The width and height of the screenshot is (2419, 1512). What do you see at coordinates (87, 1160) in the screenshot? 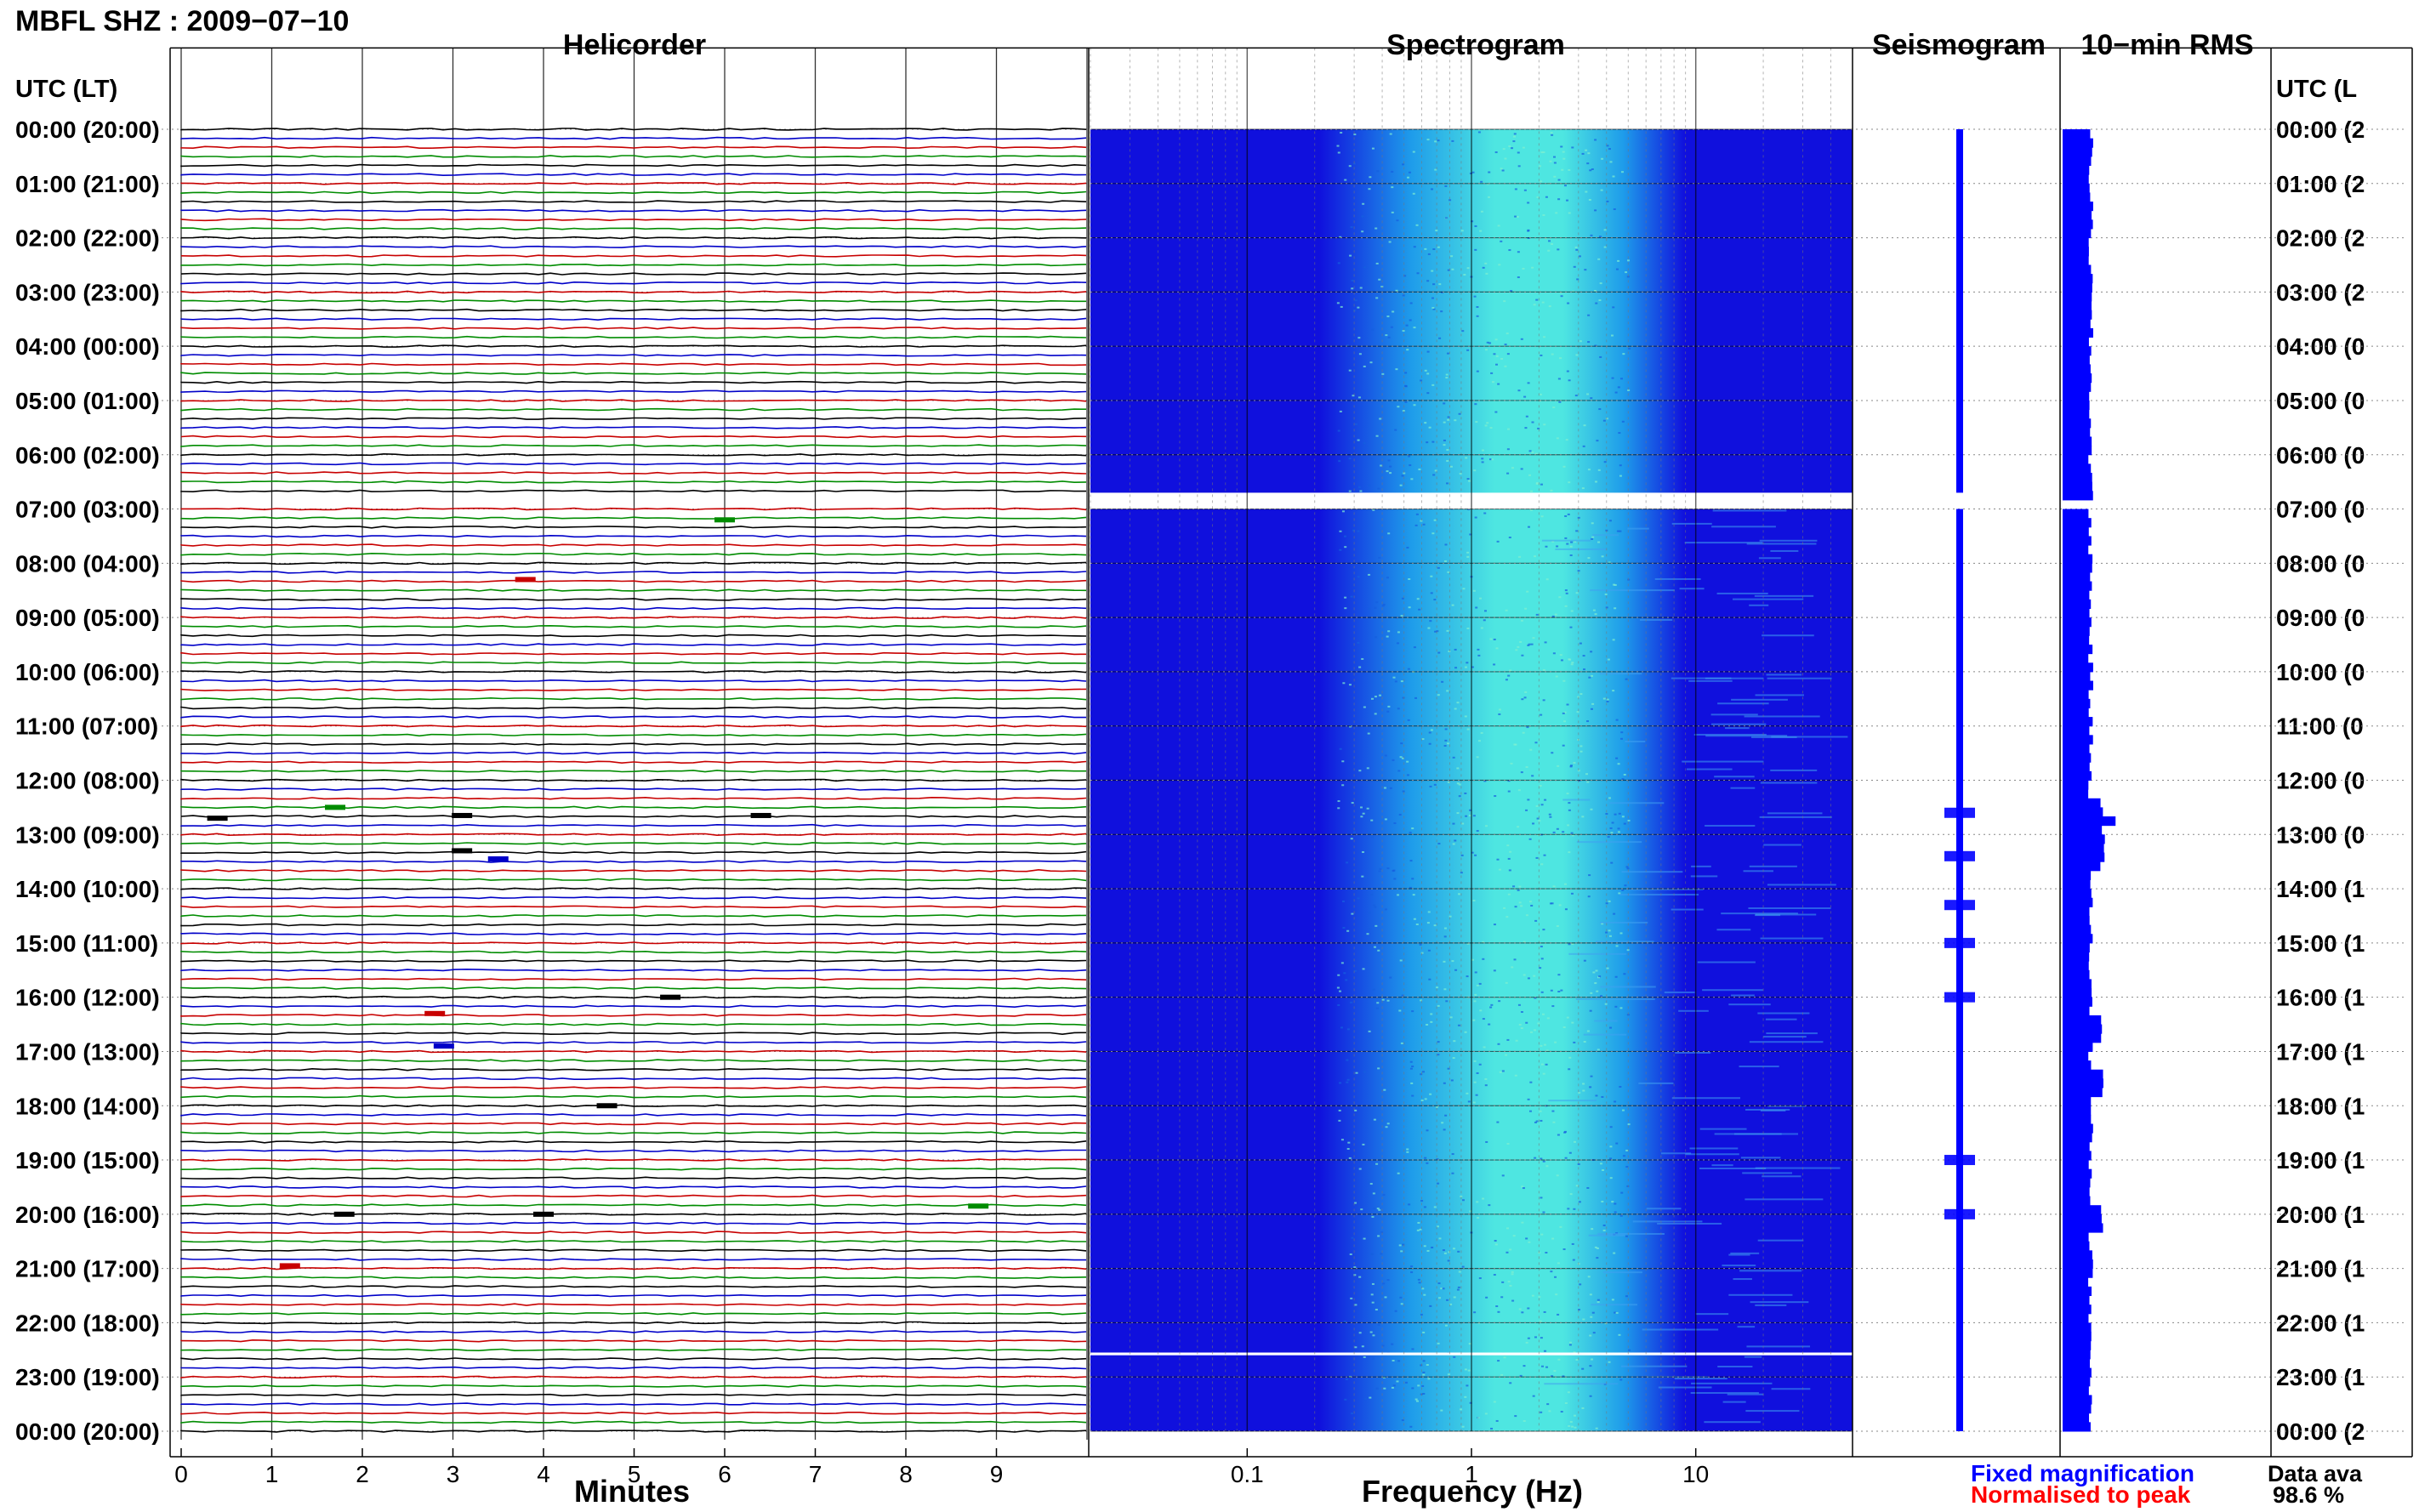
I see `time-label-left: 19:00 (15:00)` at bounding box center [87, 1160].